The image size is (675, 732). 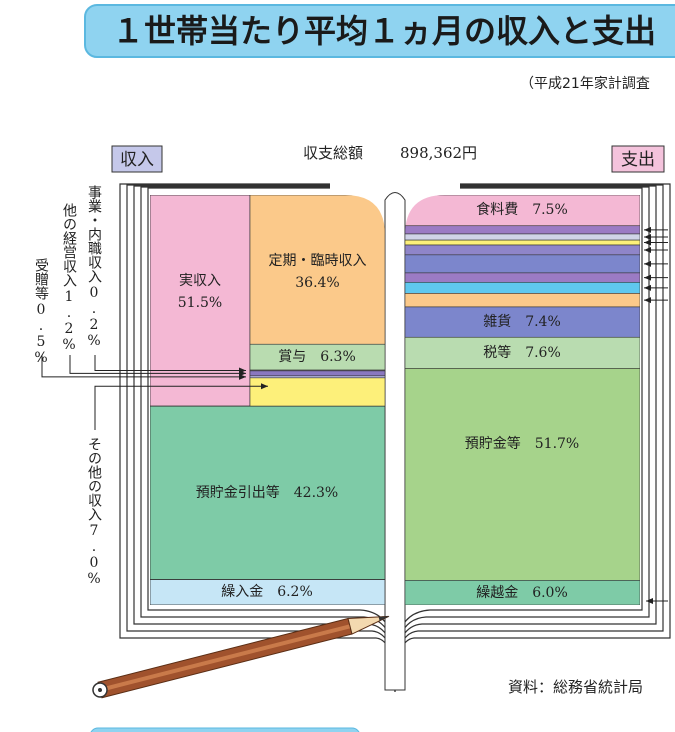 I want to click on segment-label: 繰越金 6.0%, so click(x=522, y=593).